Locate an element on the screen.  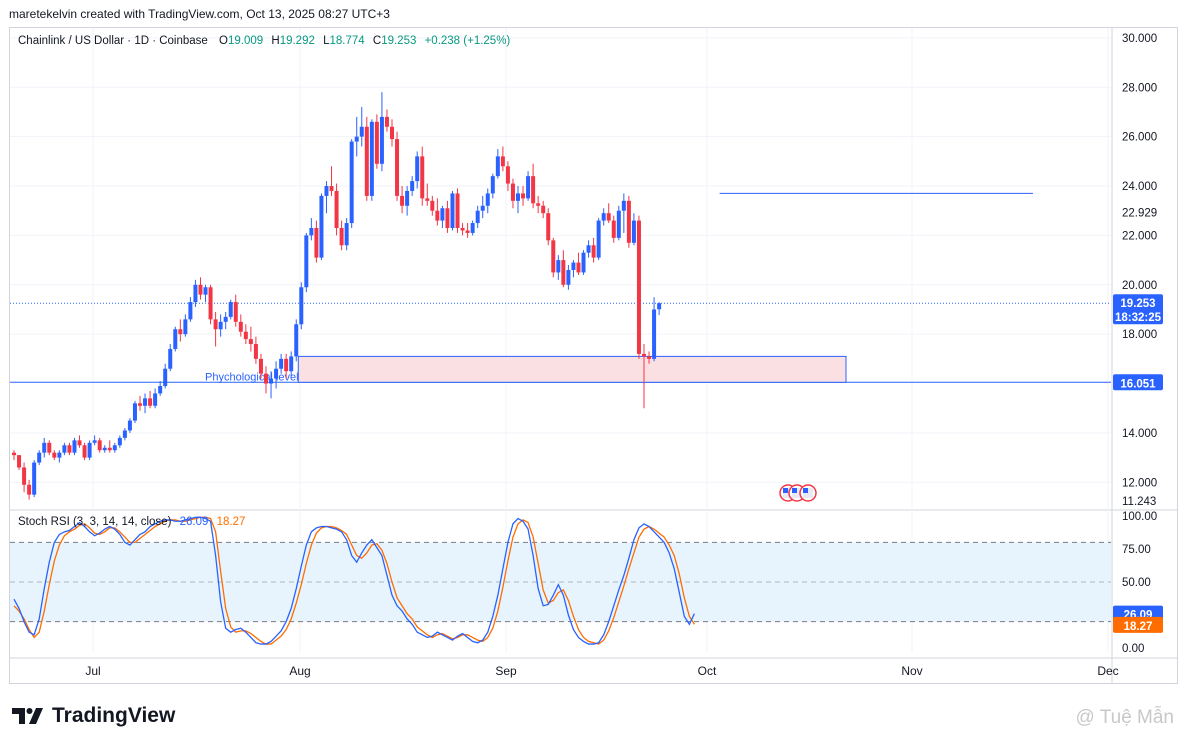
support-level-label: Phychological level is located at coordinates (252, 377).